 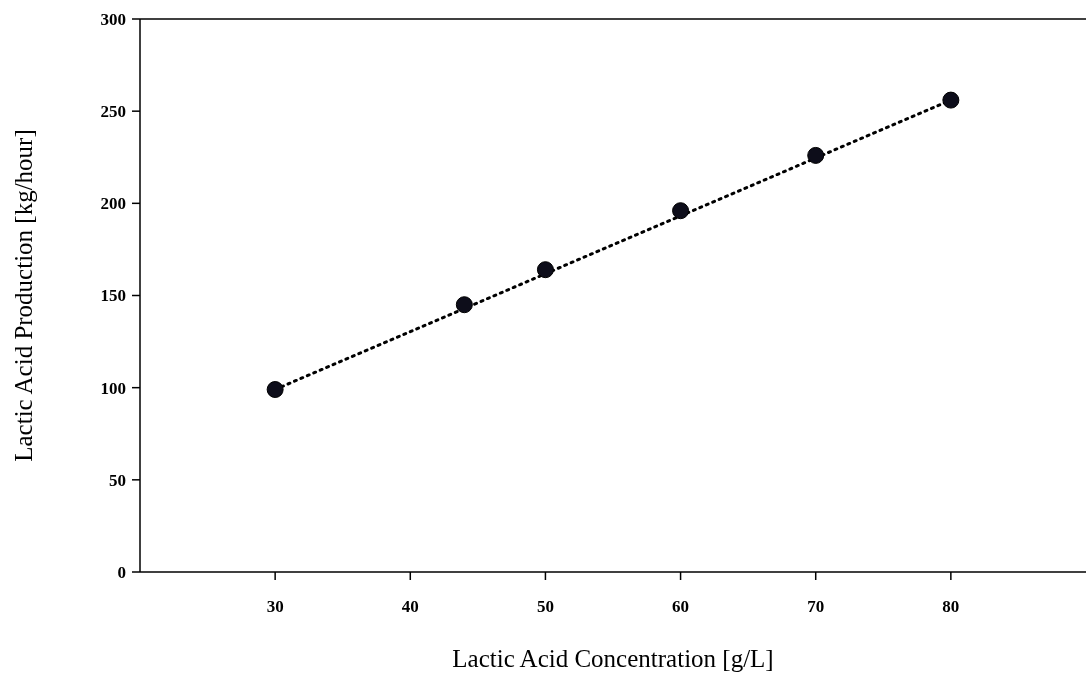 I want to click on x-tick-label: 40, so click(x=410, y=606).